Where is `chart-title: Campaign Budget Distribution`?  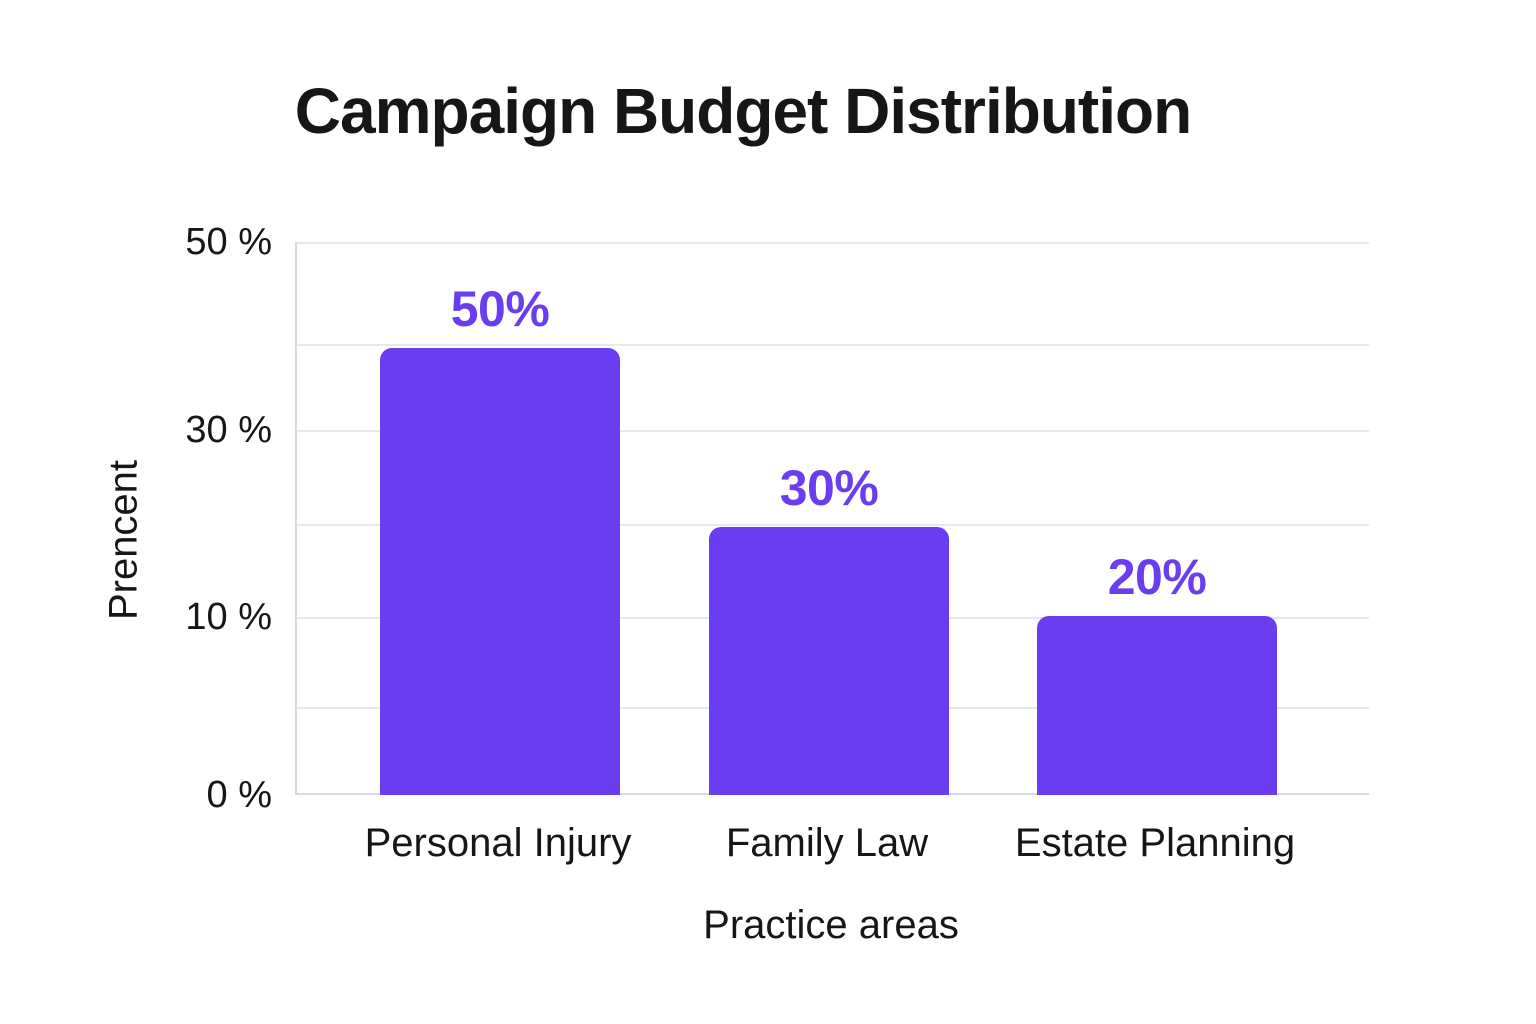 chart-title: Campaign Budget Distribution is located at coordinates (743, 111).